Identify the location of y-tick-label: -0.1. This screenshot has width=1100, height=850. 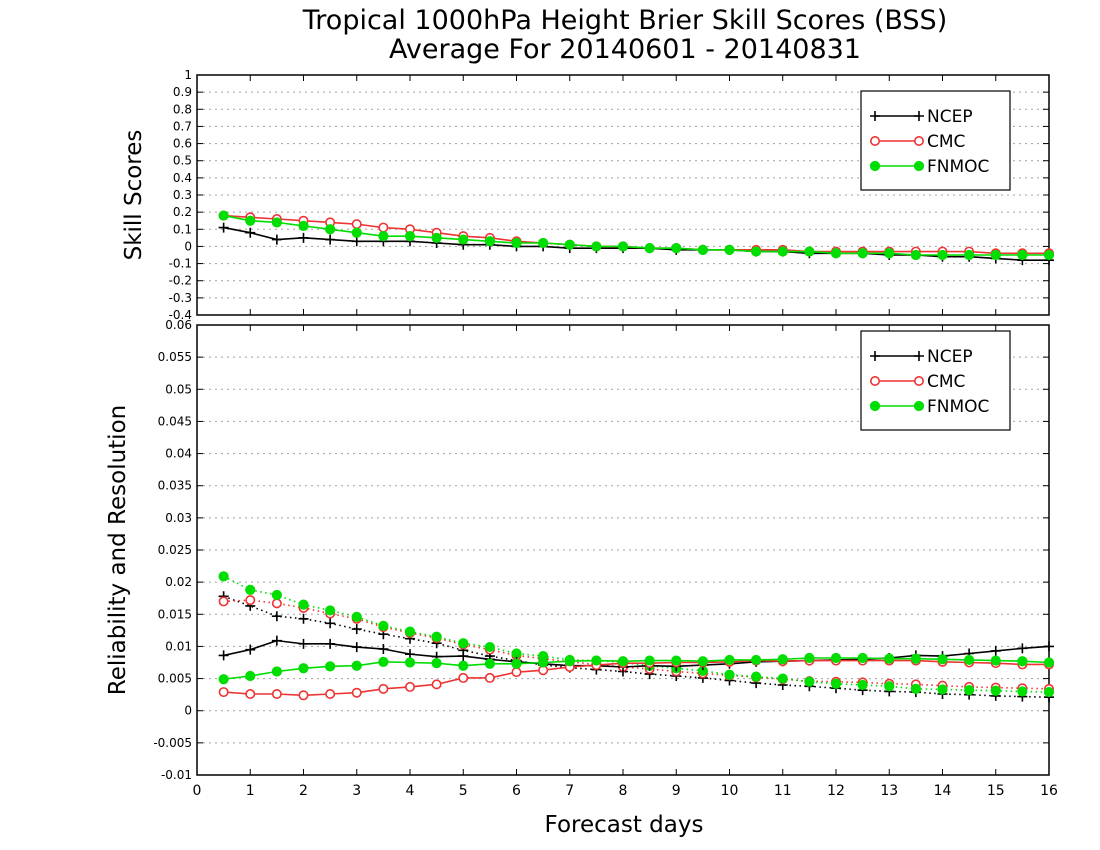
(180, 264).